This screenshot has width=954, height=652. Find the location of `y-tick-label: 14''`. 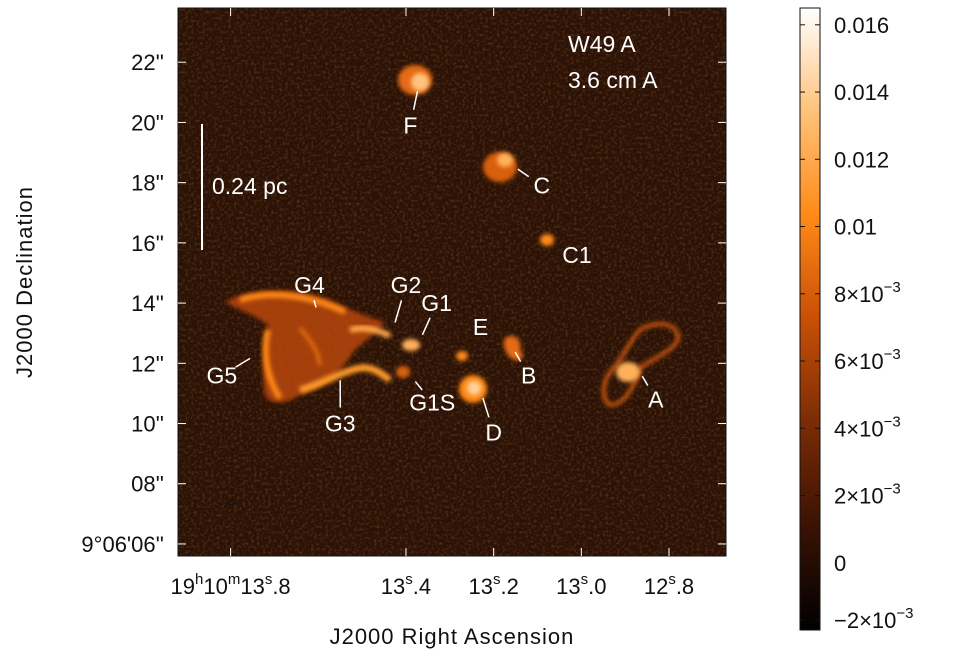

y-tick-label: 14'' is located at coordinates (147, 303).